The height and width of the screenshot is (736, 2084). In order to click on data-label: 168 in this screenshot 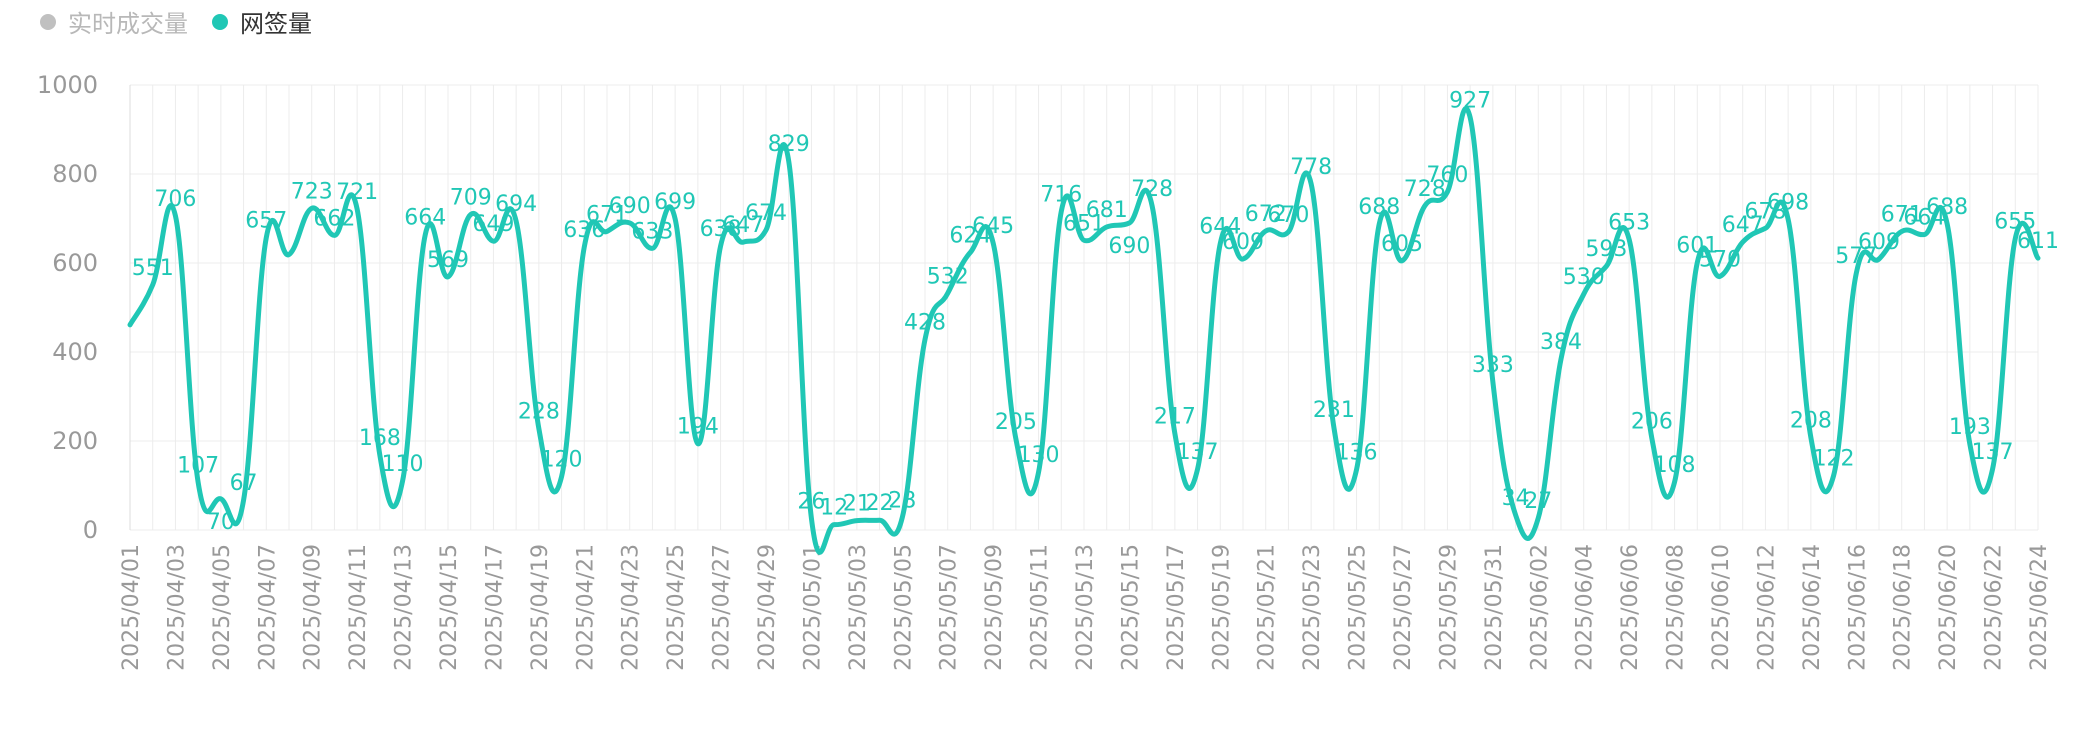, I will do `click(380, 438)`.